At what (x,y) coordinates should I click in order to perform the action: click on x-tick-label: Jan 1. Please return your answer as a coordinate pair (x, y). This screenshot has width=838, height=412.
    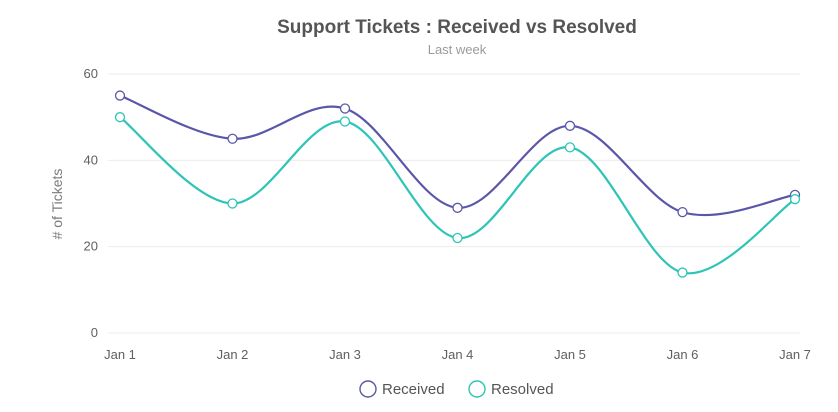
    Looking at the image, I should click on (120, 354).